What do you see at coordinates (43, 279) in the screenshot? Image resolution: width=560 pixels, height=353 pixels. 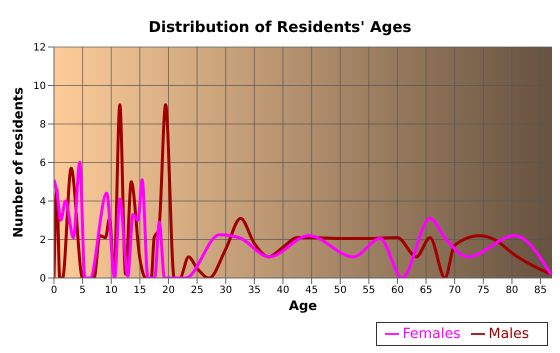 I see `y-tick-label: 0` at bounding box center [43, 279].